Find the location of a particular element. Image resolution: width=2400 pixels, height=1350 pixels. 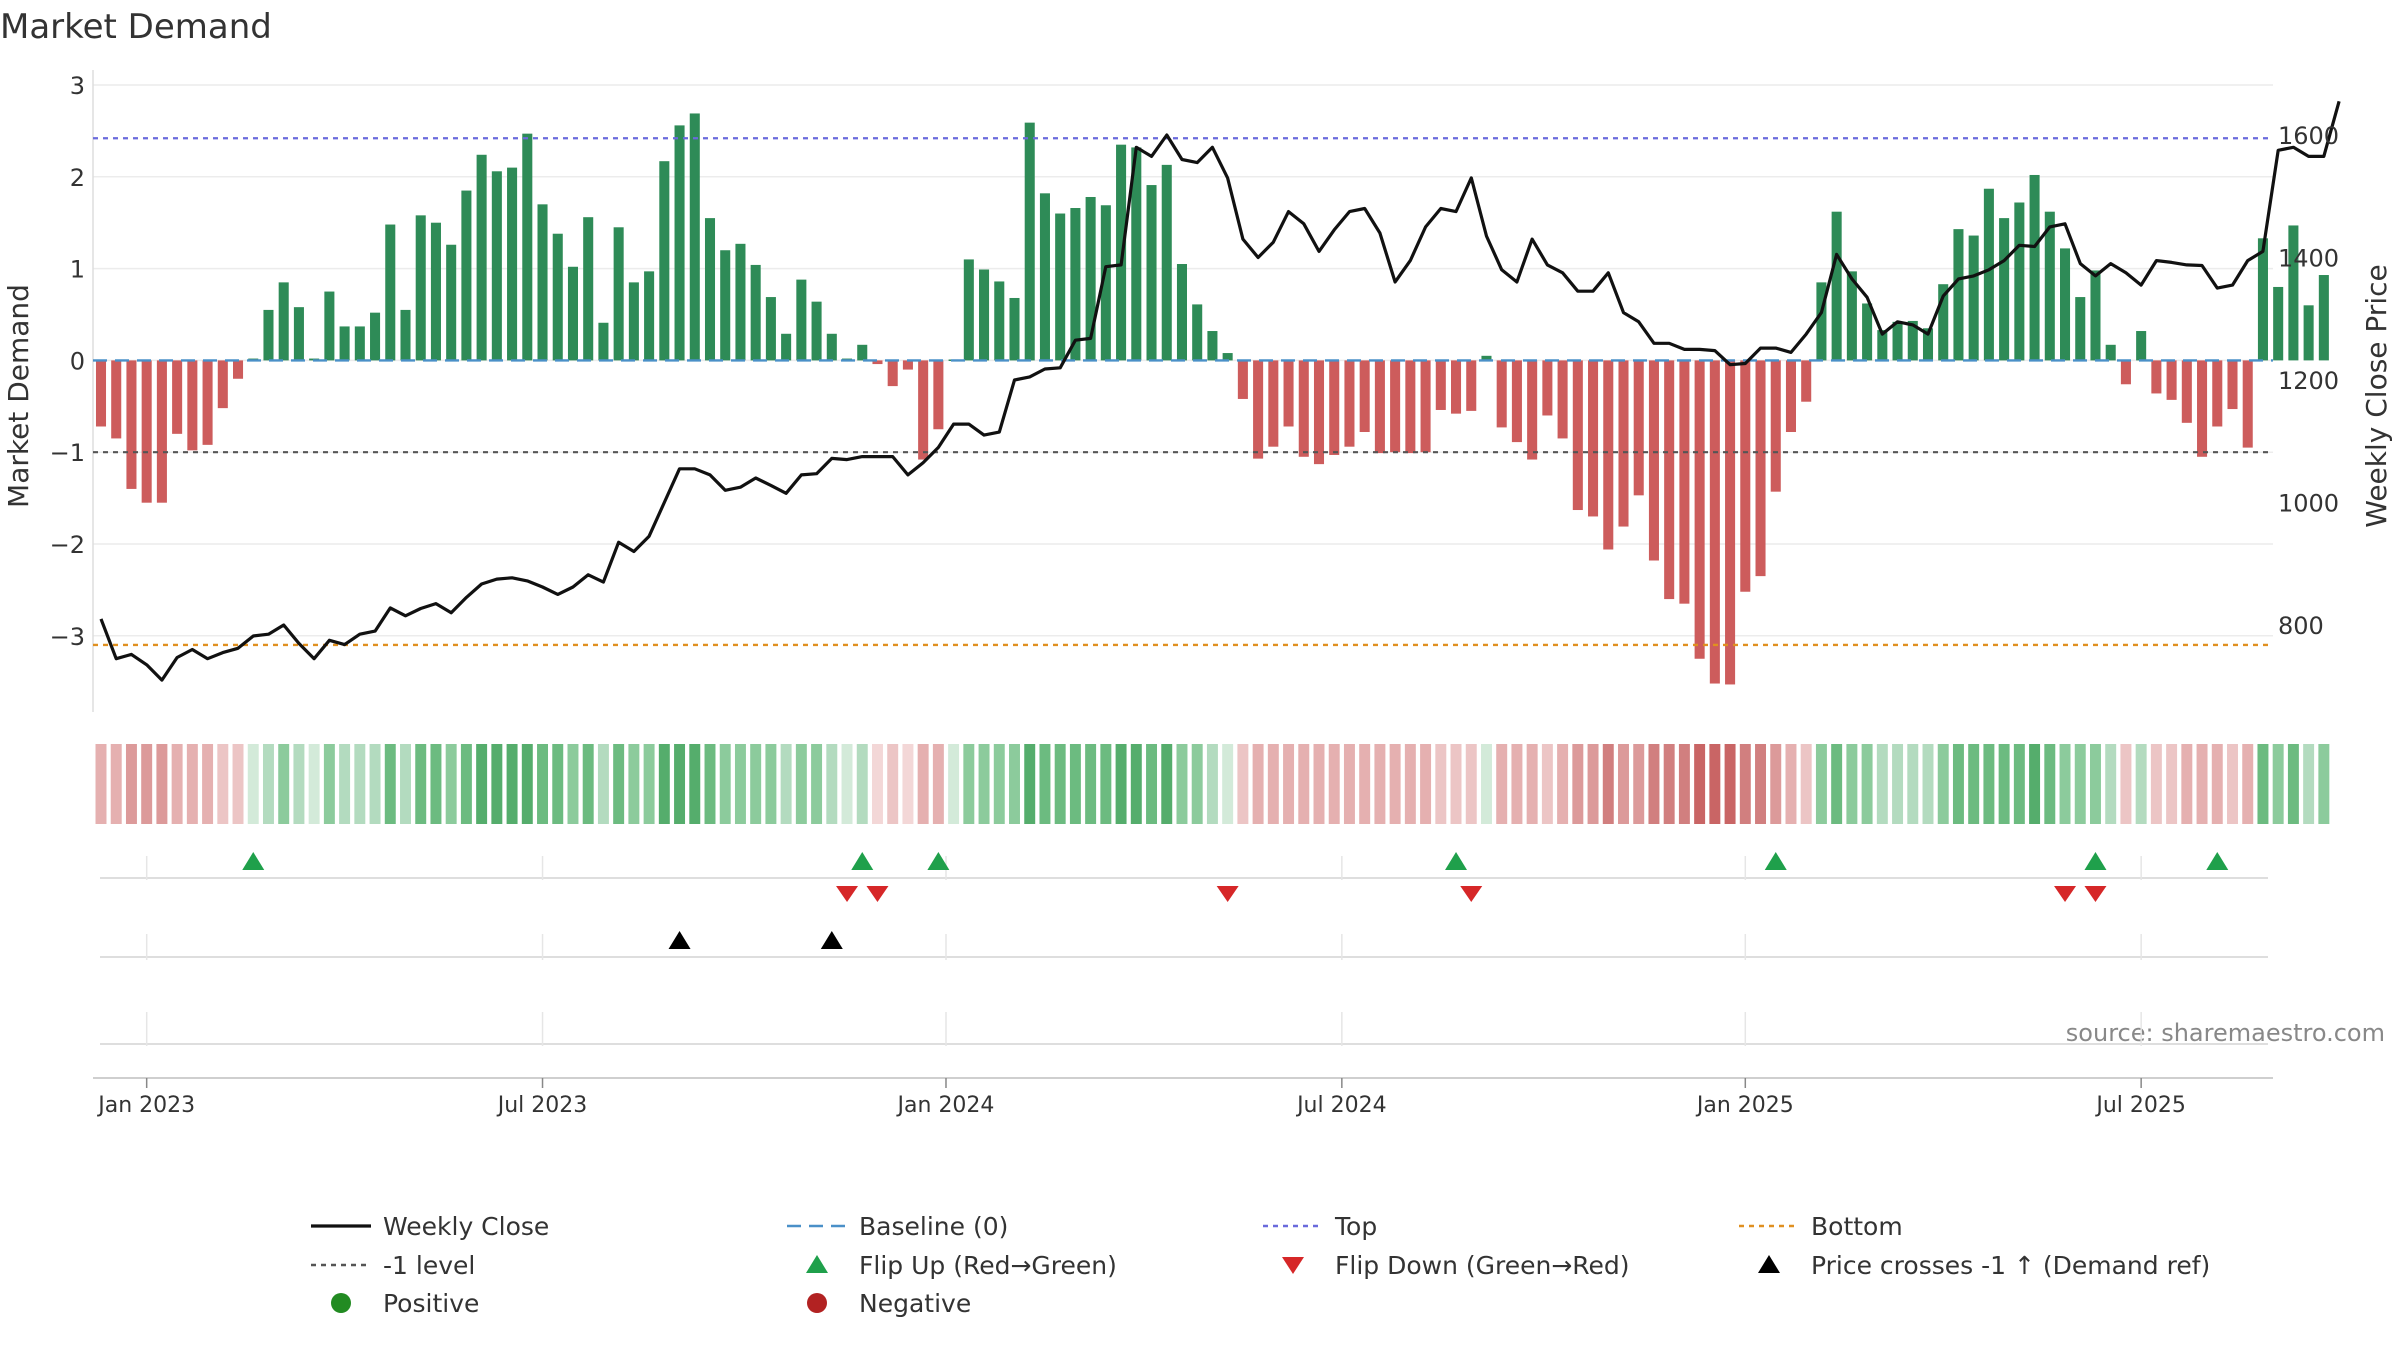

y-left-tick-label: 0 is located at coordinates (77, 361).